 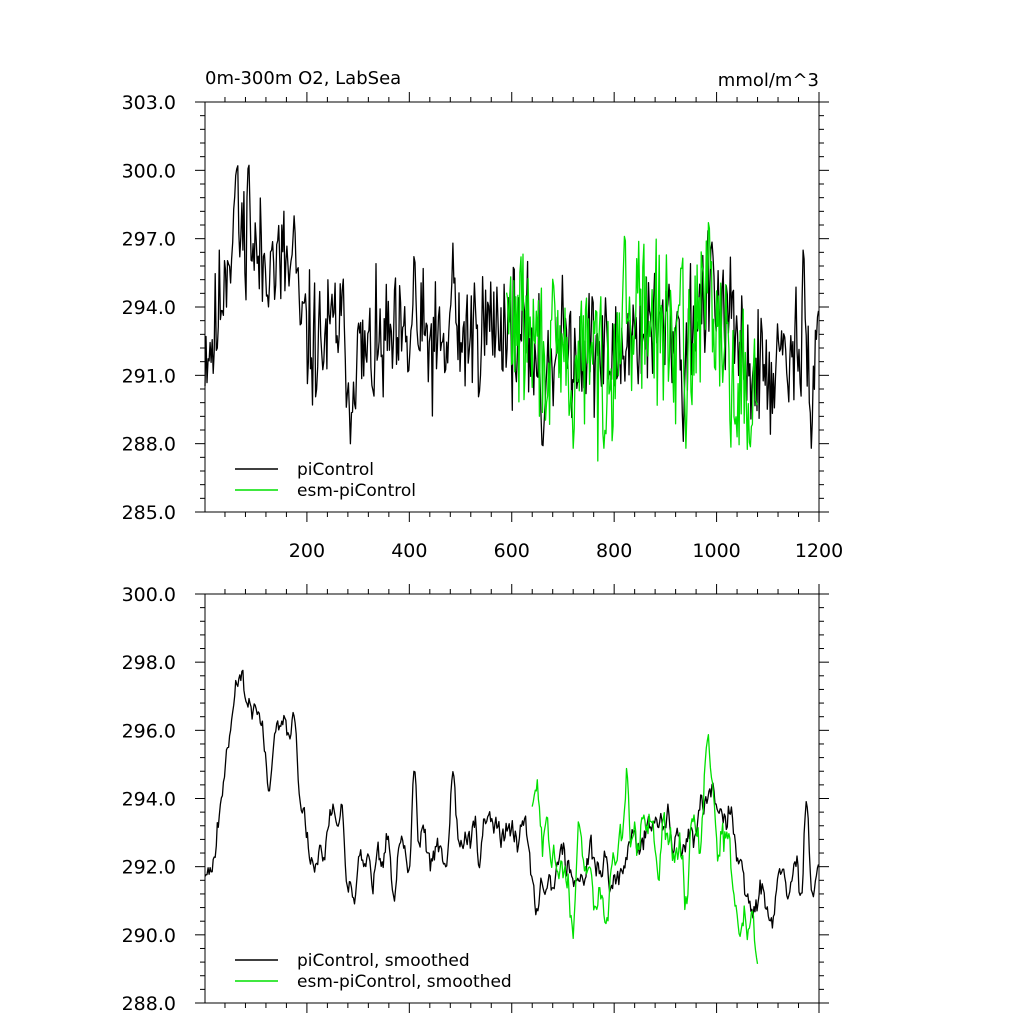 What do you see at coordinates (383, 961) in the screenshot?
I see `legend-label: piControl, smoothed` at bounding box center [383, 961].